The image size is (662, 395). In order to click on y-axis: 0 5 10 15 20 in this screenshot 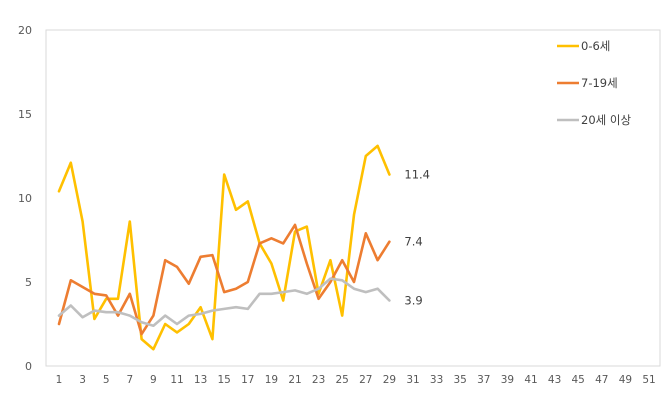, I will do `click(25, 198)`.